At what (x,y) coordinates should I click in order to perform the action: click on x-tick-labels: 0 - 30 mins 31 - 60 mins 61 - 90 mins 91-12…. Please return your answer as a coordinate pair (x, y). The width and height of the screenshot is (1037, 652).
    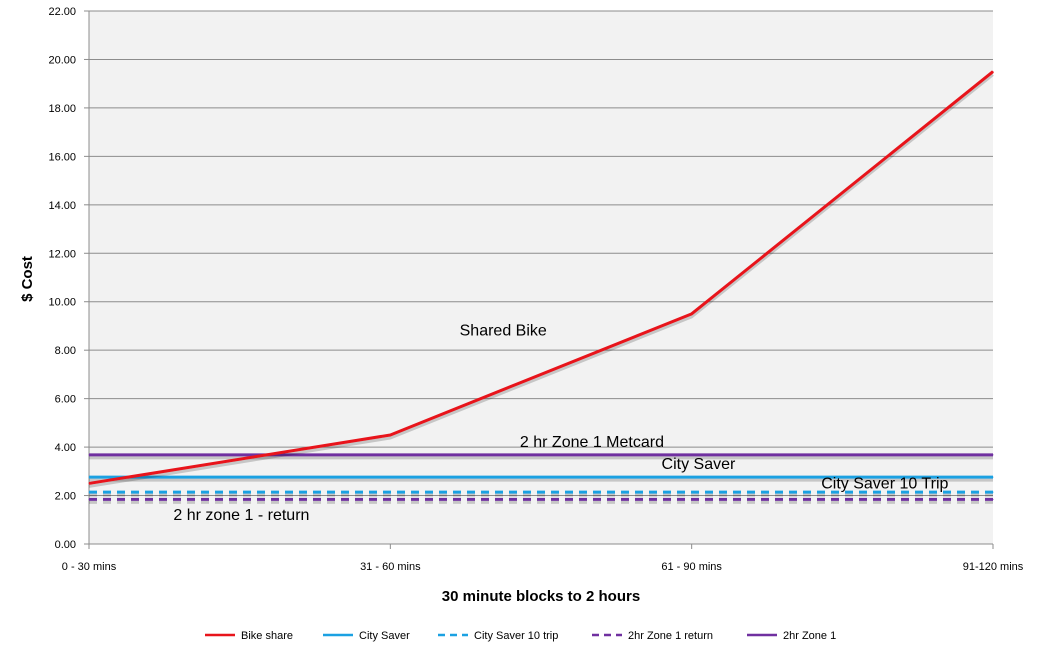
    Looking at the image, I should click on (543, 567).